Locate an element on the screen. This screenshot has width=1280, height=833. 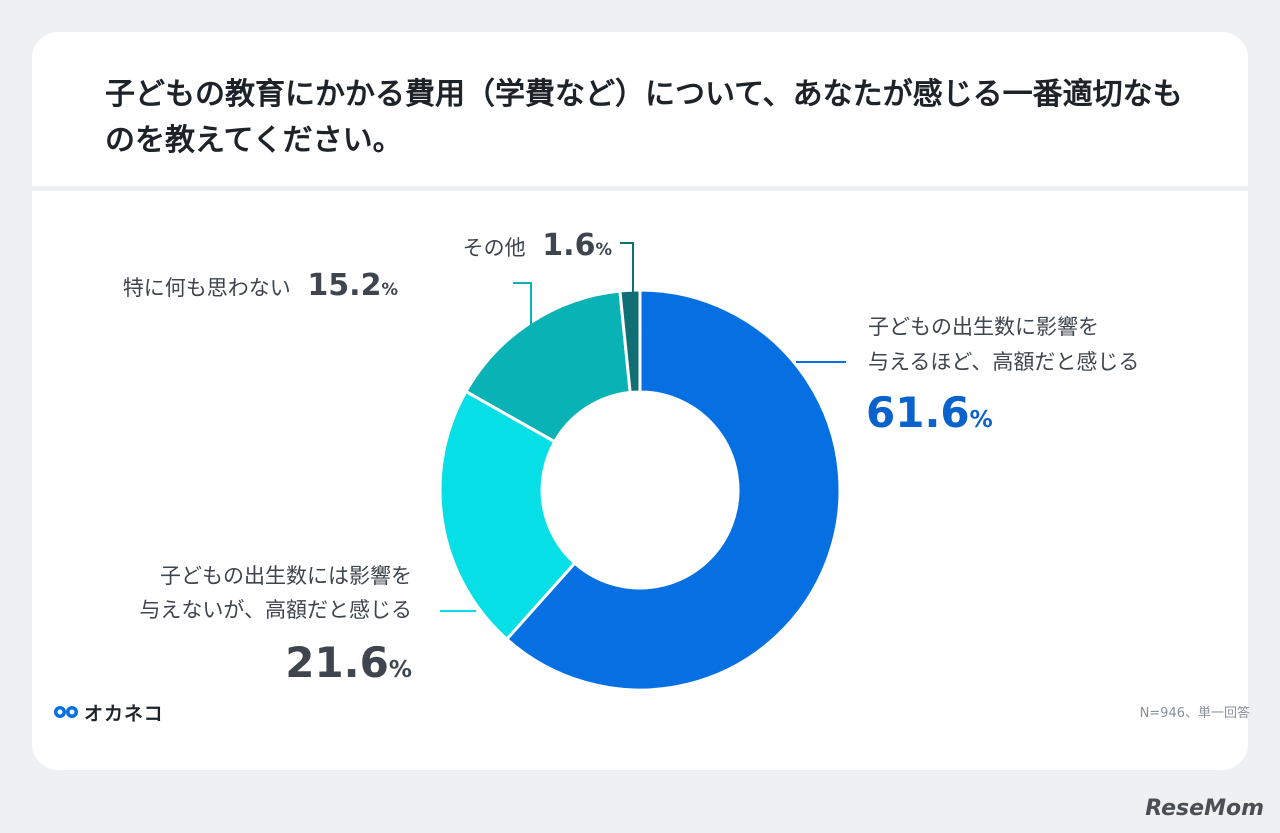
slice-3-value-unit: % is located at coordinates (389, 289).